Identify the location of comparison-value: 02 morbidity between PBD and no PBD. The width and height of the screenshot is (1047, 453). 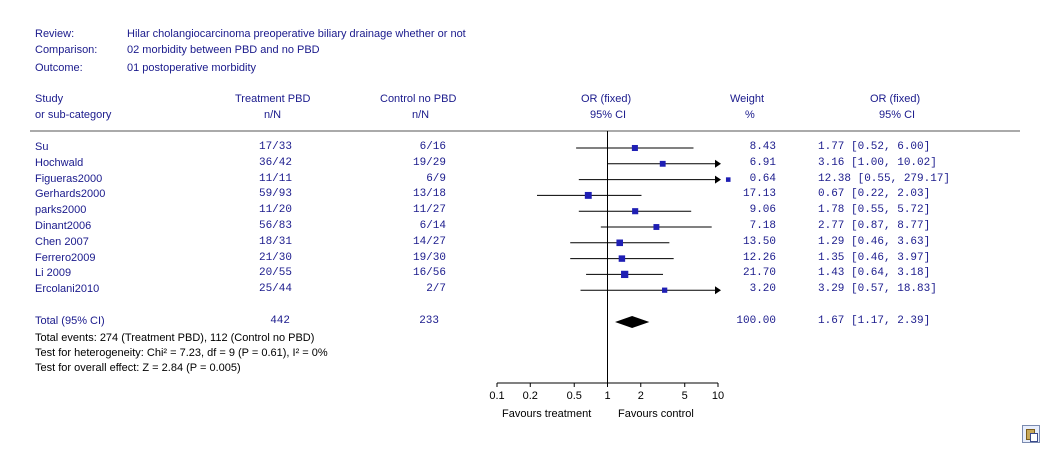
(223, 50).